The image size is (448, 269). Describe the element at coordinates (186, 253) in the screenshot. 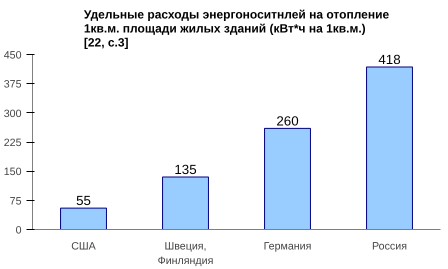

I see `x-tick-label: Швеция, Финляндия` at that location.